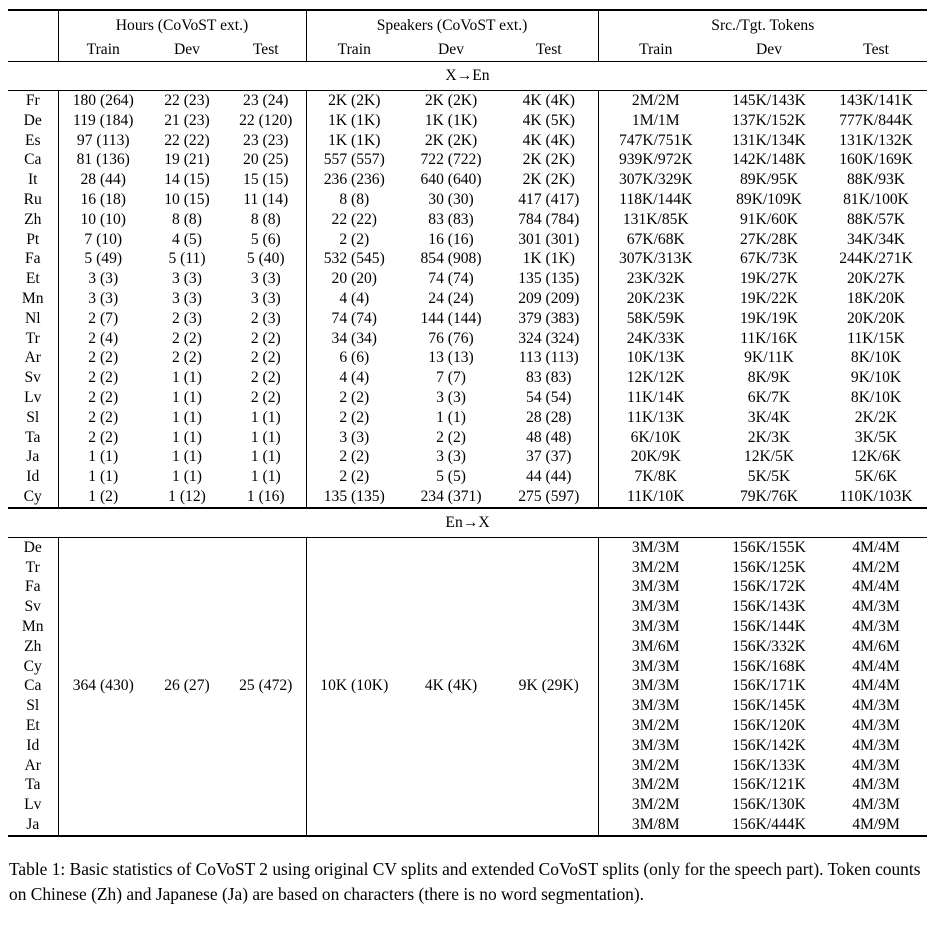 This screenshot has width=933, height=935. Describe the element at coordinates (265, 259) in the screenshot. I see `value-cell: 5 (40)` at that location.